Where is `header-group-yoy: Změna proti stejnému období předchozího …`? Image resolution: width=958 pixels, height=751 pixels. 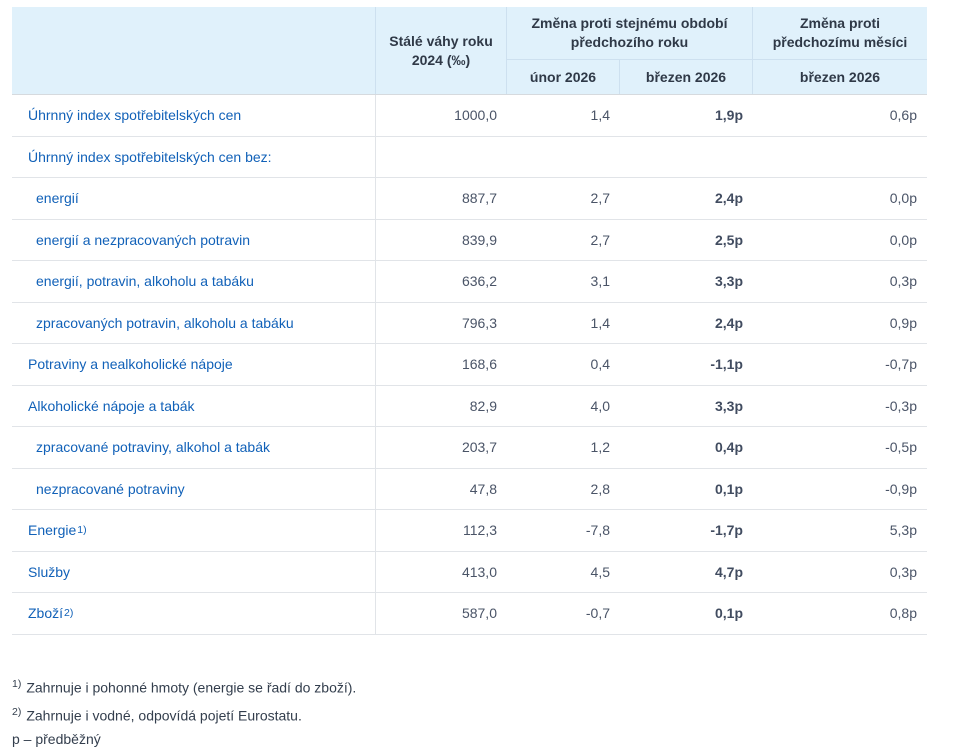
header-group-yoy: Změna proti stejnému období předchozího … is located at coordinates (630, 33).